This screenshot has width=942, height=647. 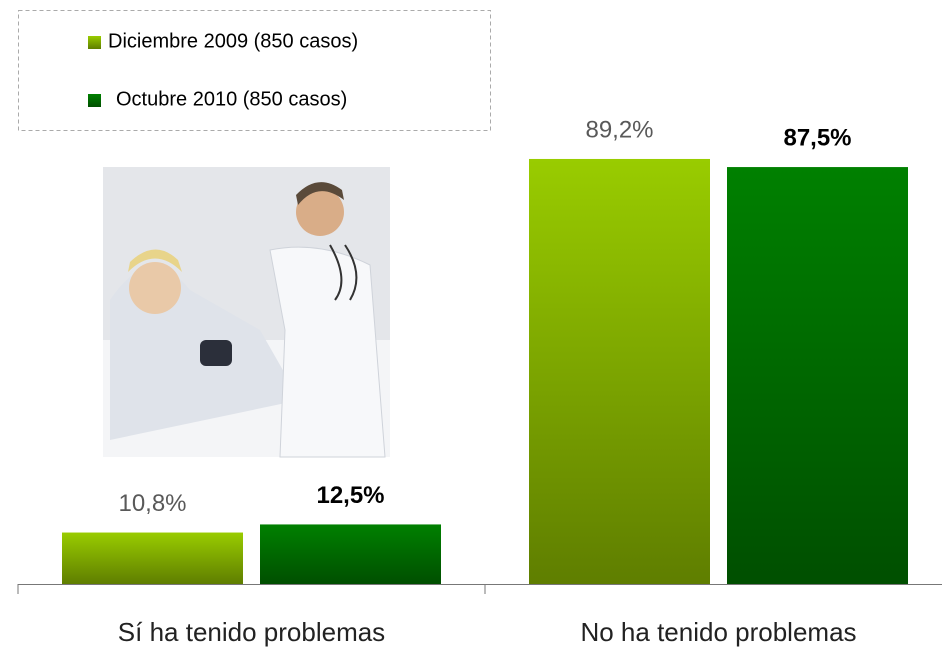 What do you see at coordinates (246, 312) in the screenshot?
I see `photo` at bounding box center [246, 312].